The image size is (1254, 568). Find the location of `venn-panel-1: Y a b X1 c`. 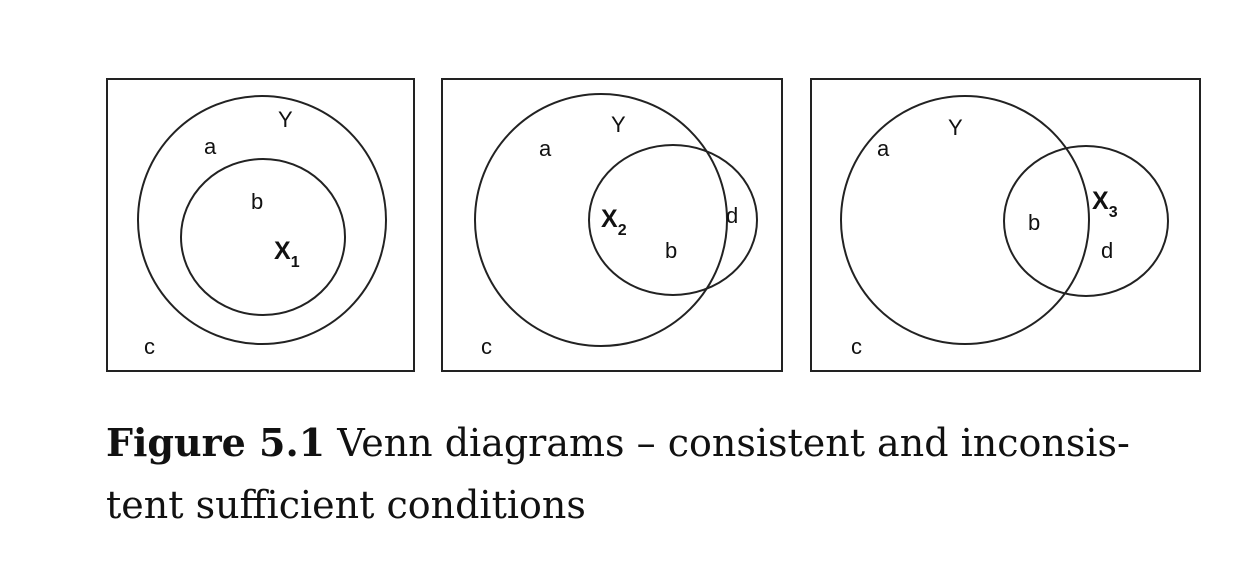

venn-panel-1: Y a b X1 c is located at coordinates (260, 225).